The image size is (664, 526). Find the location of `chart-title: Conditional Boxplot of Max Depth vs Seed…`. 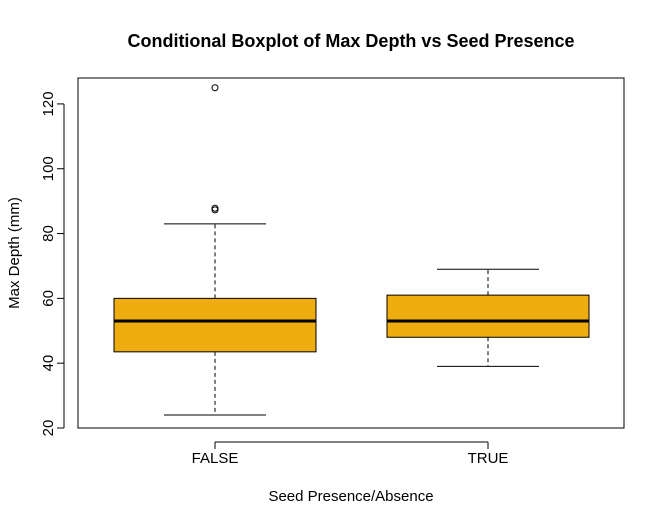

chart-title: Conditional Boxplot of Max Depth vs Seed… is located at coordinates (350, 41).